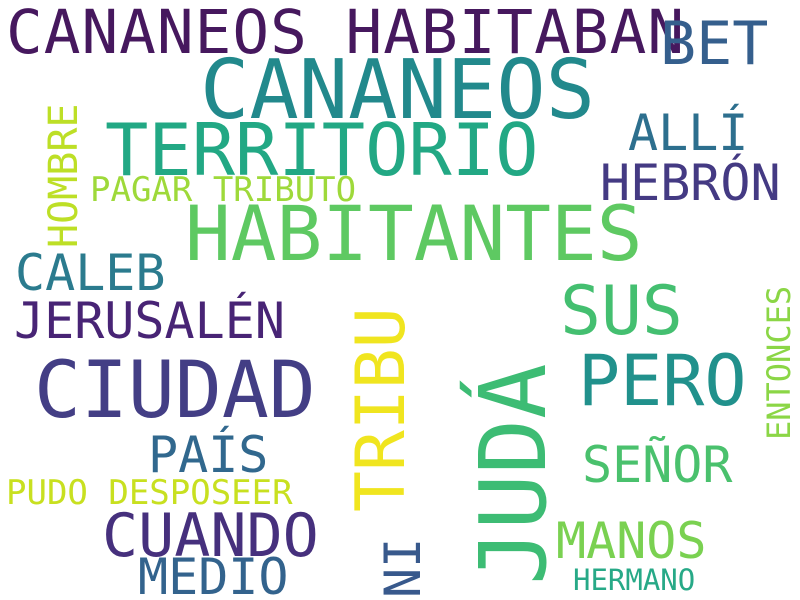 The width and height of the screenshot is (800, 600). I want to click on word-pudo-desposeer: PUDO DESPOSEER, so click(149, 493).